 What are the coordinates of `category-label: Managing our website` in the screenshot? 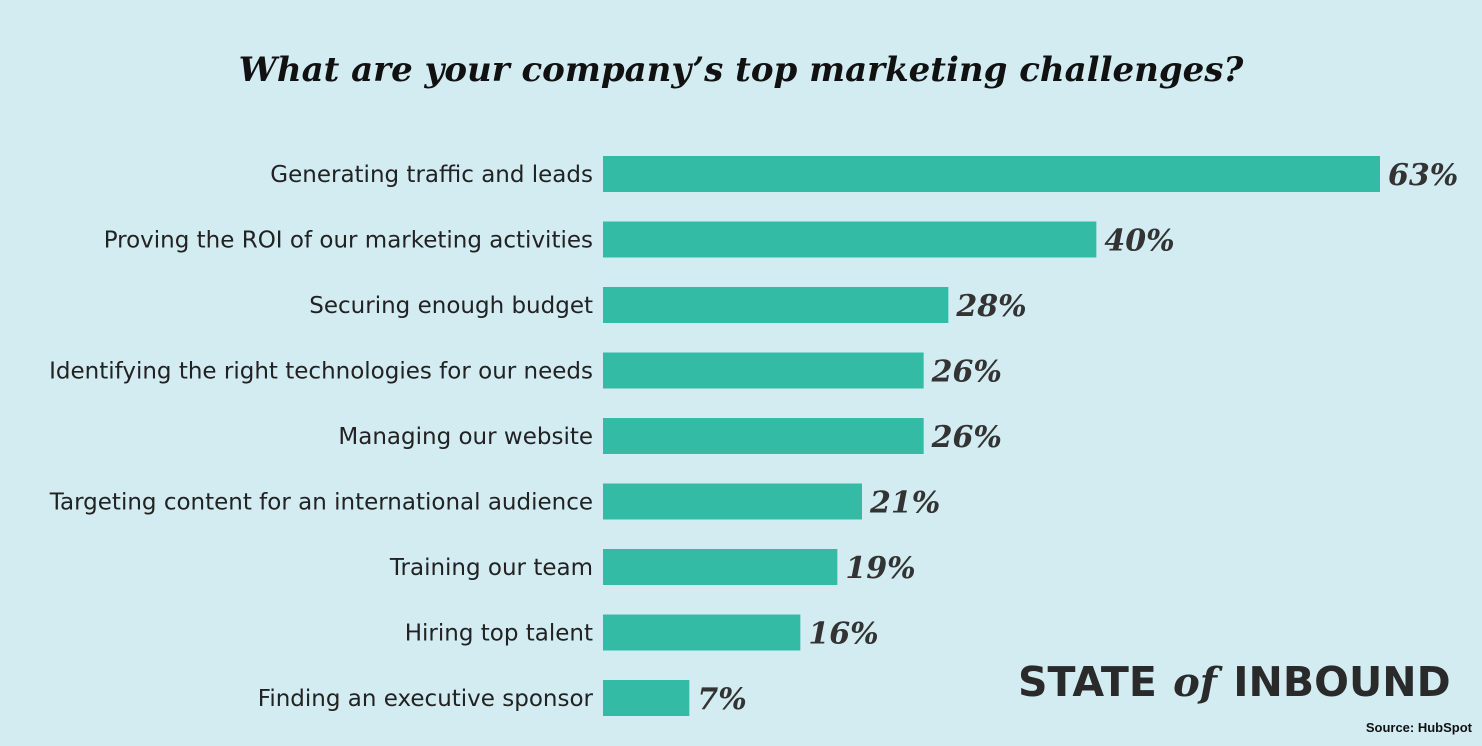 It's located at (465, 437).